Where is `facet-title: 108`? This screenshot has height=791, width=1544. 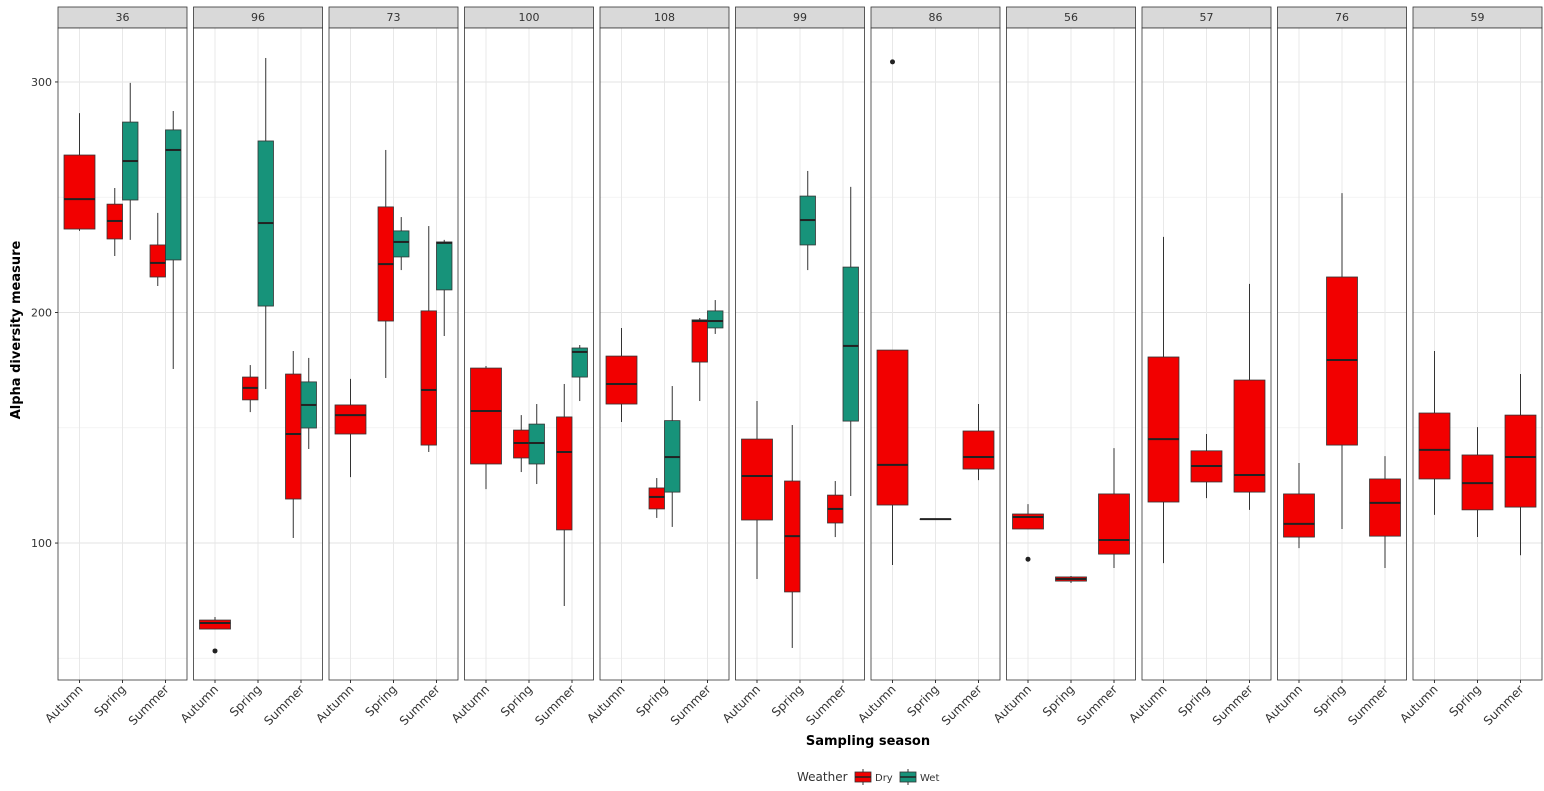
facet-title: 108 is located at coordinates (664, 17).